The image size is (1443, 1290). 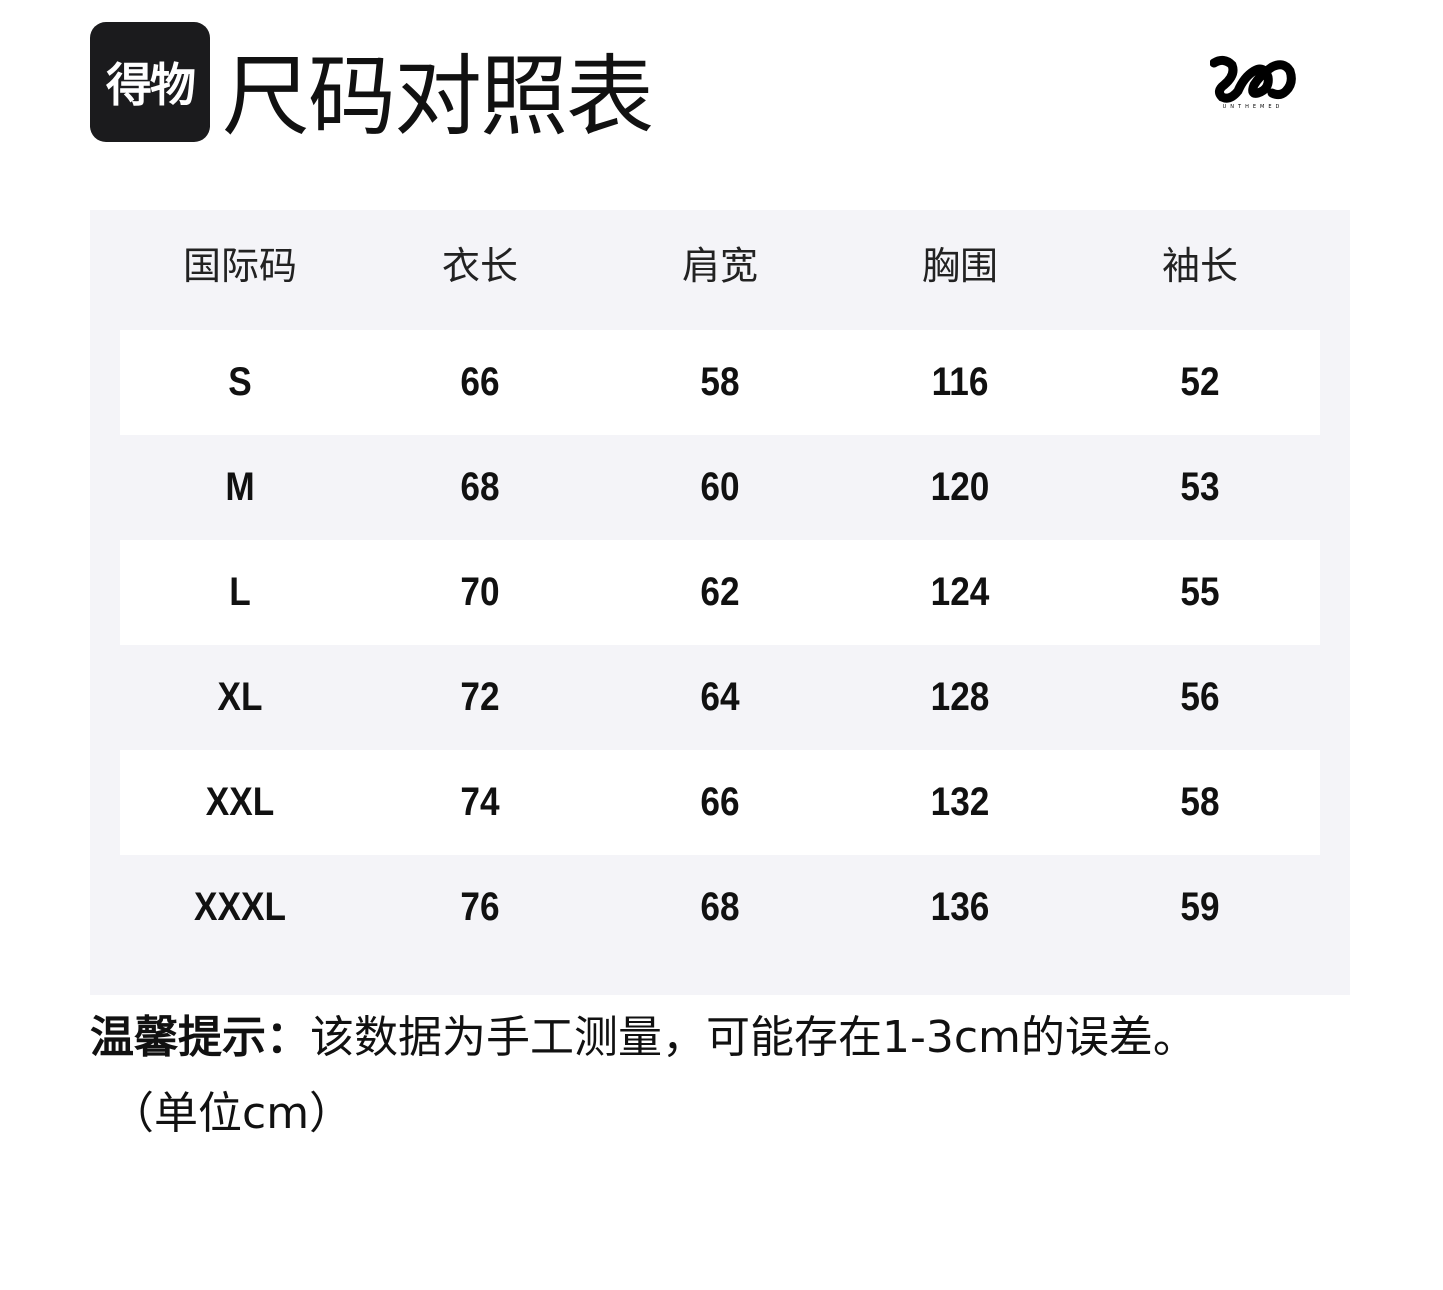 What do you see at coordinates (239, 266) in the screenshot?
I see `header-size: 国际码` at bounding box center [239, 266].